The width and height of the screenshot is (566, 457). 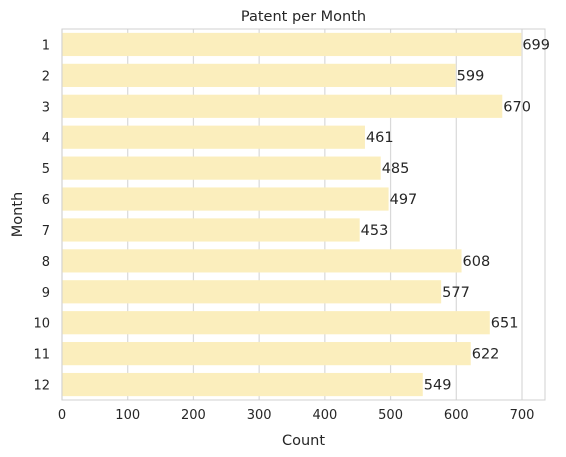 What do you see at coordinates (456, 293) in the screenshot?
I see `data-label: 577` at bounding box center [456, 293].